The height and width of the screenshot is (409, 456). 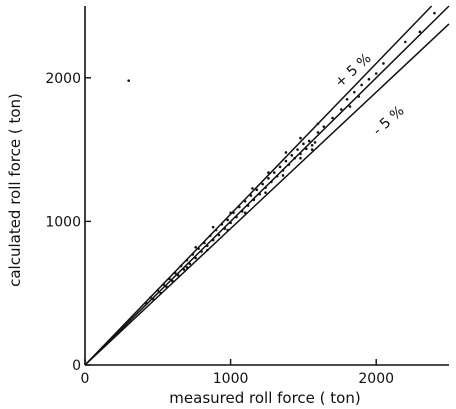 I want to click on x-tick-label: 2000, so click(x=376, y=379).